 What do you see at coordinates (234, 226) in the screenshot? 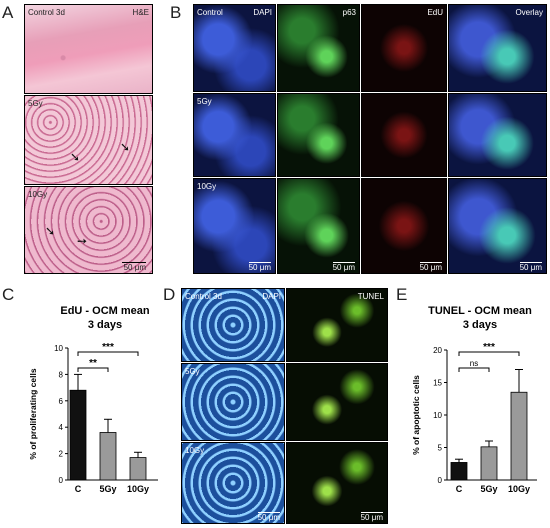
I see `b-10gy-dapi: 10Gy 50 μm` at bounding box center [234, 226].